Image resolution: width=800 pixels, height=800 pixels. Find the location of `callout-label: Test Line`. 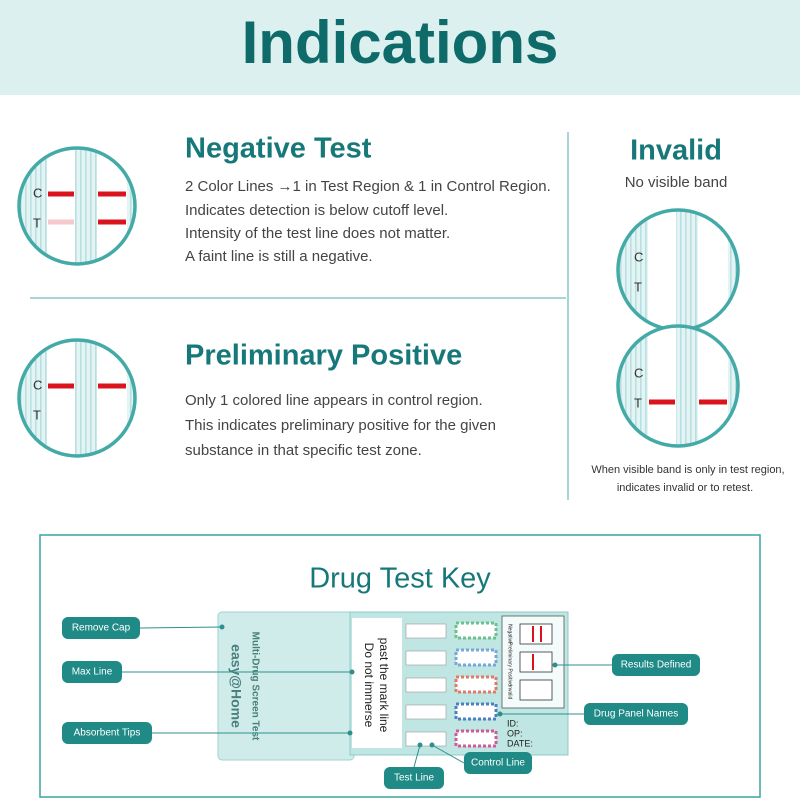

callout-label: Test Line is located at coordinates (414, 778).